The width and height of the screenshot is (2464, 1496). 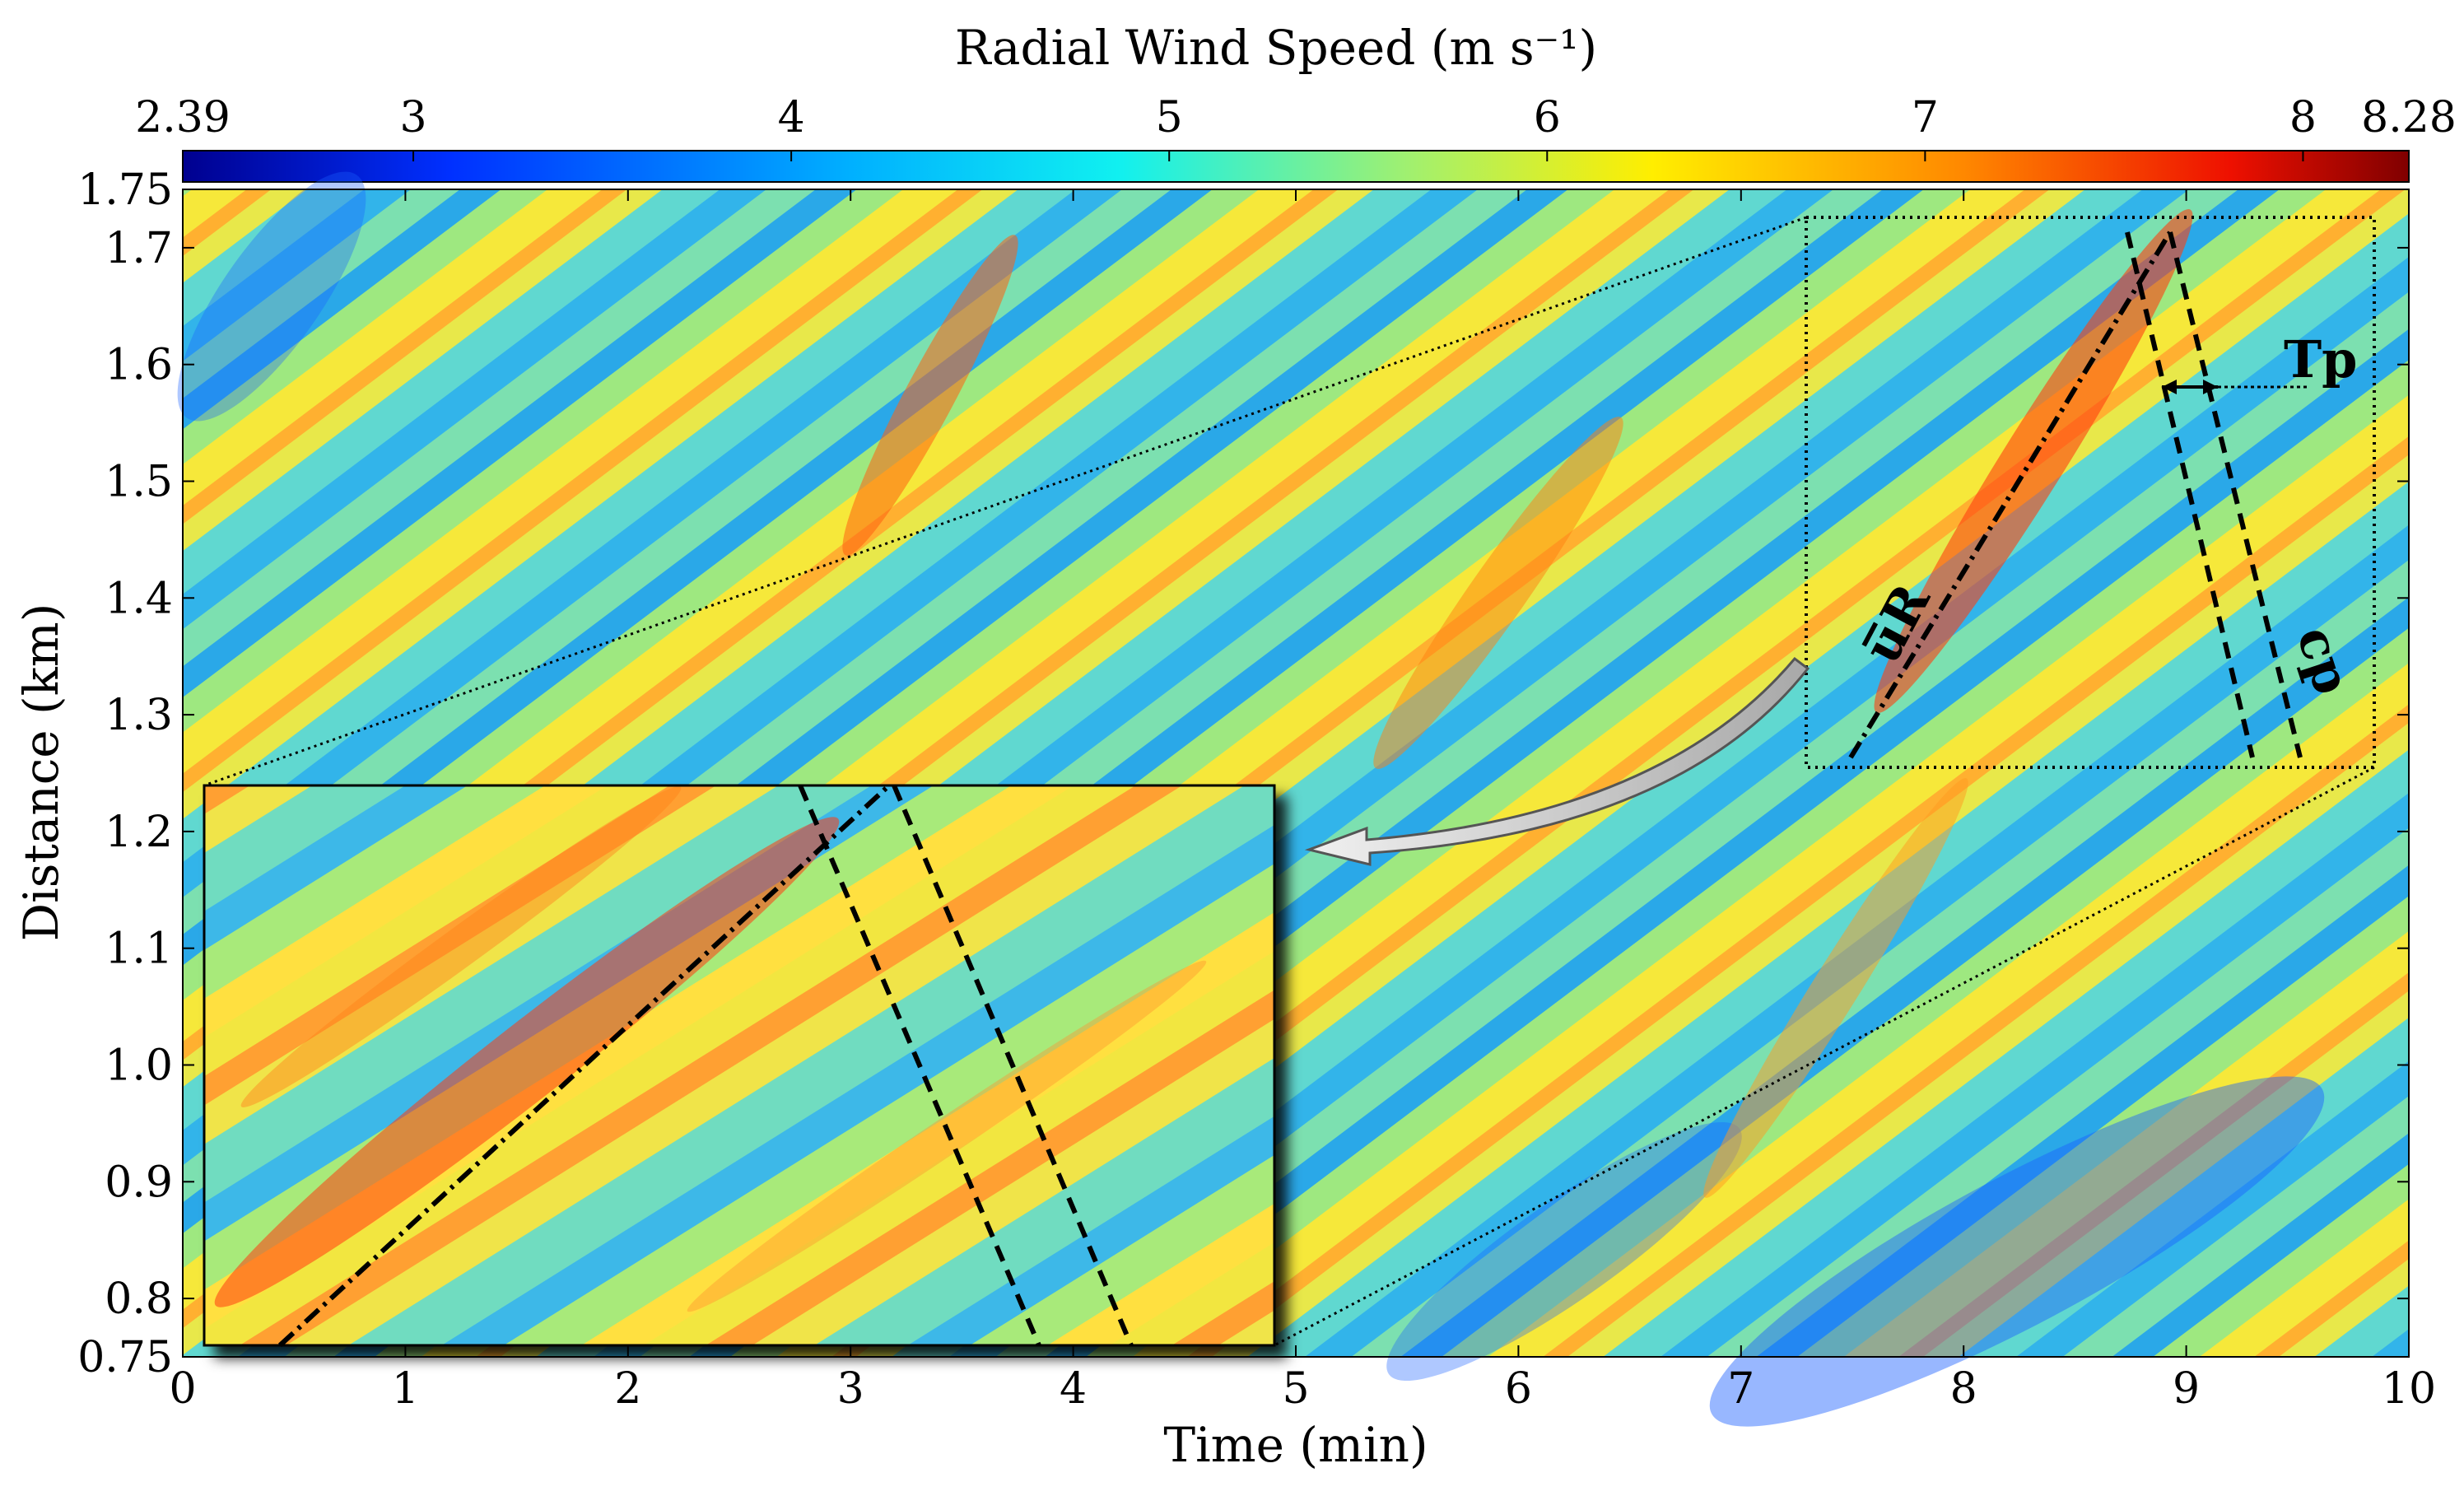 What do you see at coordinates (183, 117) in the screenshot?
I see `colorbar-tick-label: 2.39` at bounding box center [183, 117].